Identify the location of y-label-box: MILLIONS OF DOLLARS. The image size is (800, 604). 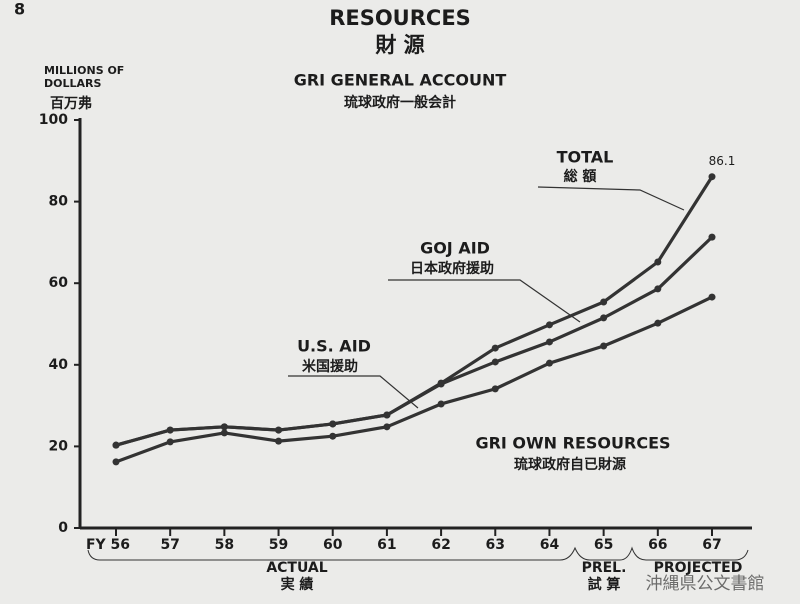
(84, 77).